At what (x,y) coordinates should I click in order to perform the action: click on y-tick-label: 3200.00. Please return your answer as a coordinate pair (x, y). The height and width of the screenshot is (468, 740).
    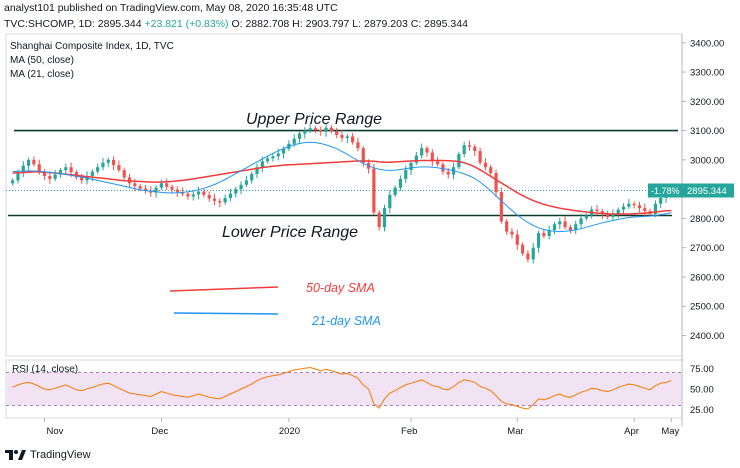
    Looking at the image, I should click on (707, 102).